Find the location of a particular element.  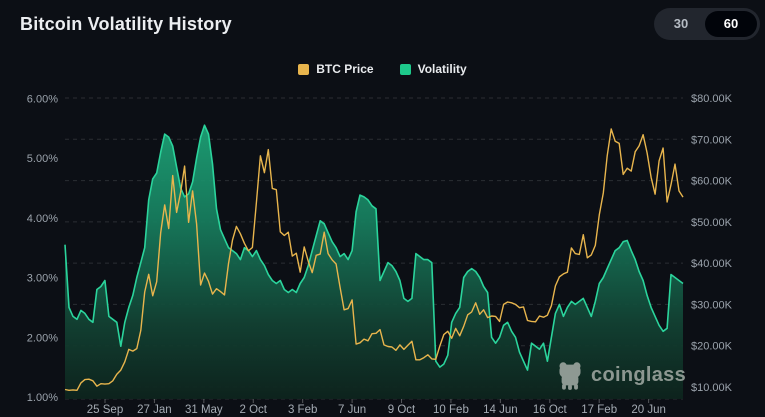

y-axis-right-label: $60.00K is located at coordinates (712, 182).